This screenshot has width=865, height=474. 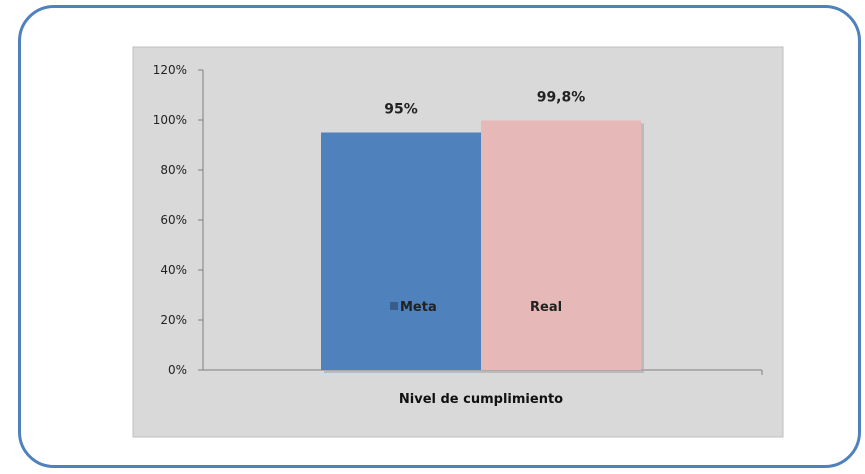 I want to click on y-tick-label: 60%, so click(x=173, y=220).